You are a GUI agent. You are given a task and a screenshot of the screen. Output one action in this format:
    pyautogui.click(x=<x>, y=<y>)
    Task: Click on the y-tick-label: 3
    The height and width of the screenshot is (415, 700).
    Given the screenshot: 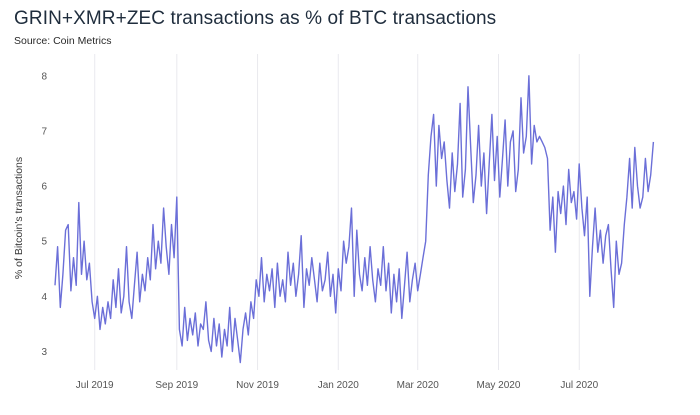 What is the action you would take?
    pyautogui.click(x=44, y=352)
    